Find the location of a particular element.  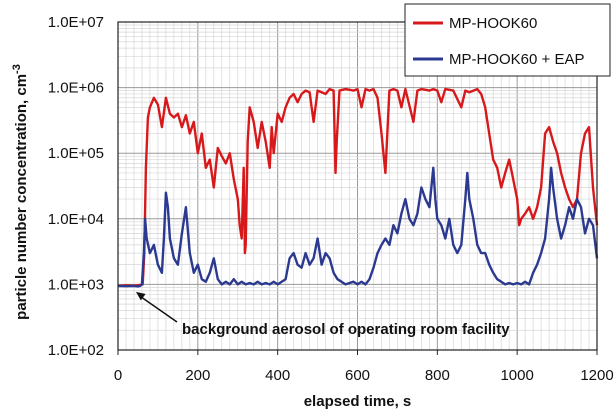

y-axis-title-unit-exponent: -3 is located at coordinates (17, 69).